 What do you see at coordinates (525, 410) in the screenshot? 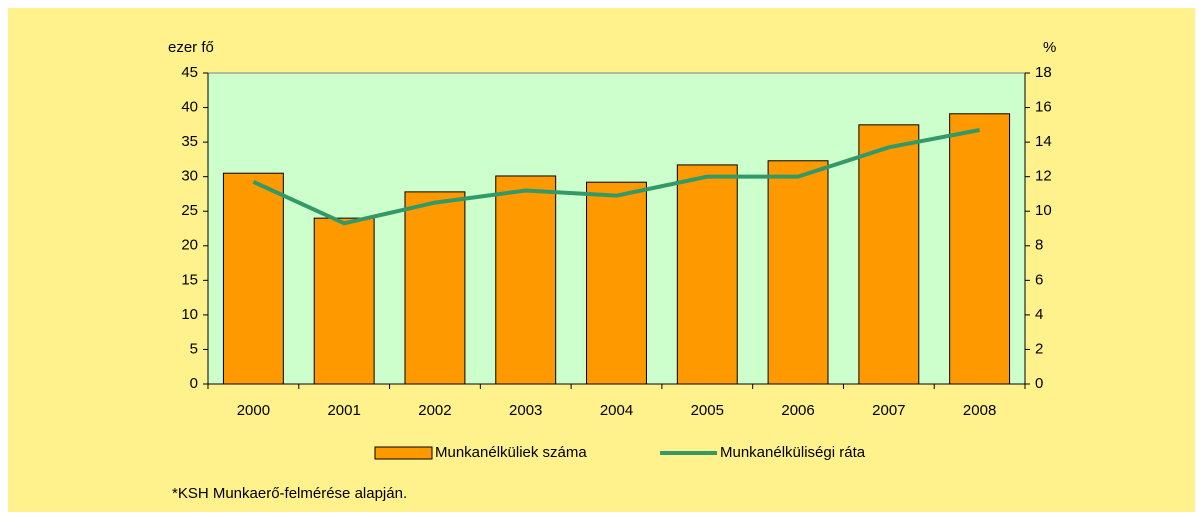
I see `x-tick-label: 2003` at bounding box center [525, 410].